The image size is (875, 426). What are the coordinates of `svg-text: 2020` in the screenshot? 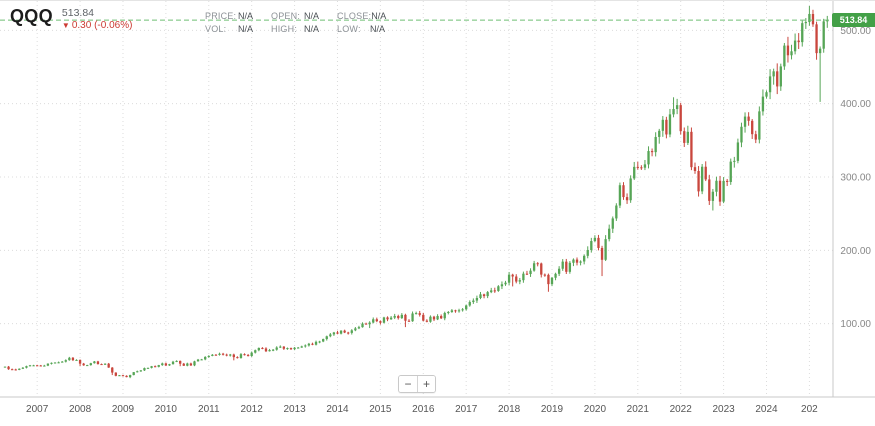 It's located at (595, 409).